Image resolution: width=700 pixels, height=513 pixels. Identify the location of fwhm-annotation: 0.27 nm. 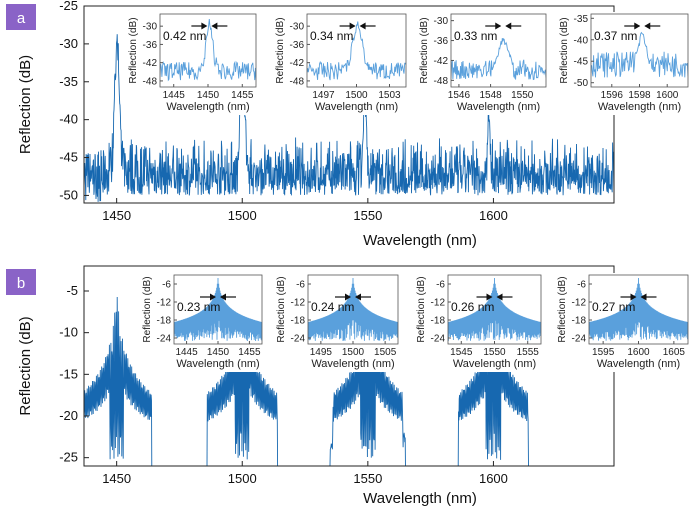
(613, 307).